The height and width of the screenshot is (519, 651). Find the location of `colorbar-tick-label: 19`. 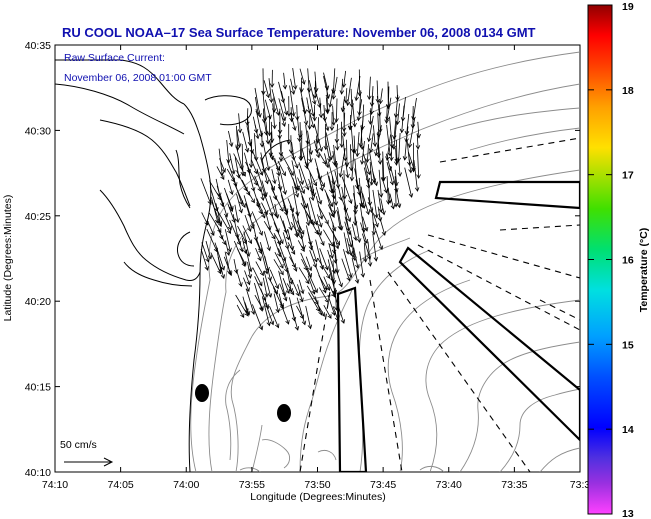

colorbar-tick-label: 19 is located at coordinates (628, 7).